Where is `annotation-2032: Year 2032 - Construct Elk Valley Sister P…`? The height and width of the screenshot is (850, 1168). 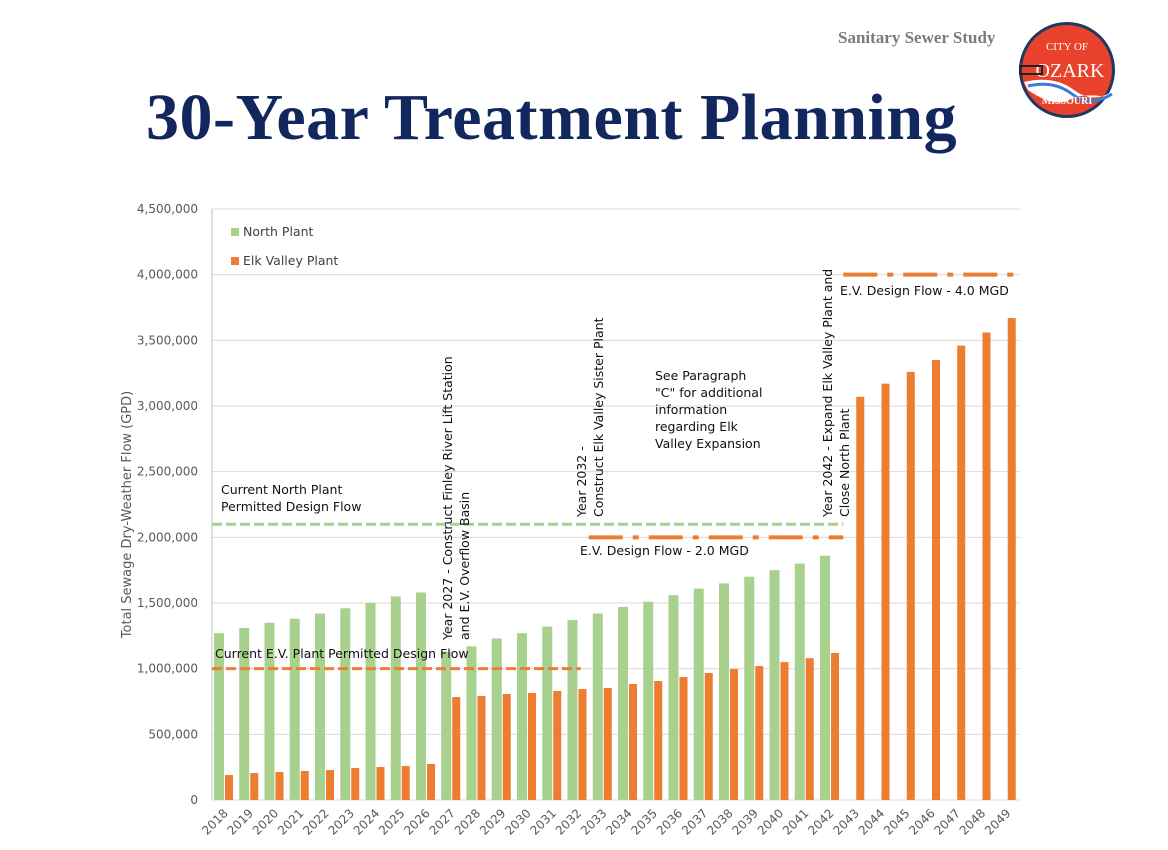 annotation-2032: Year 2032 - Construct Elk Valley Sister P… is located at coordinates (590, 417).